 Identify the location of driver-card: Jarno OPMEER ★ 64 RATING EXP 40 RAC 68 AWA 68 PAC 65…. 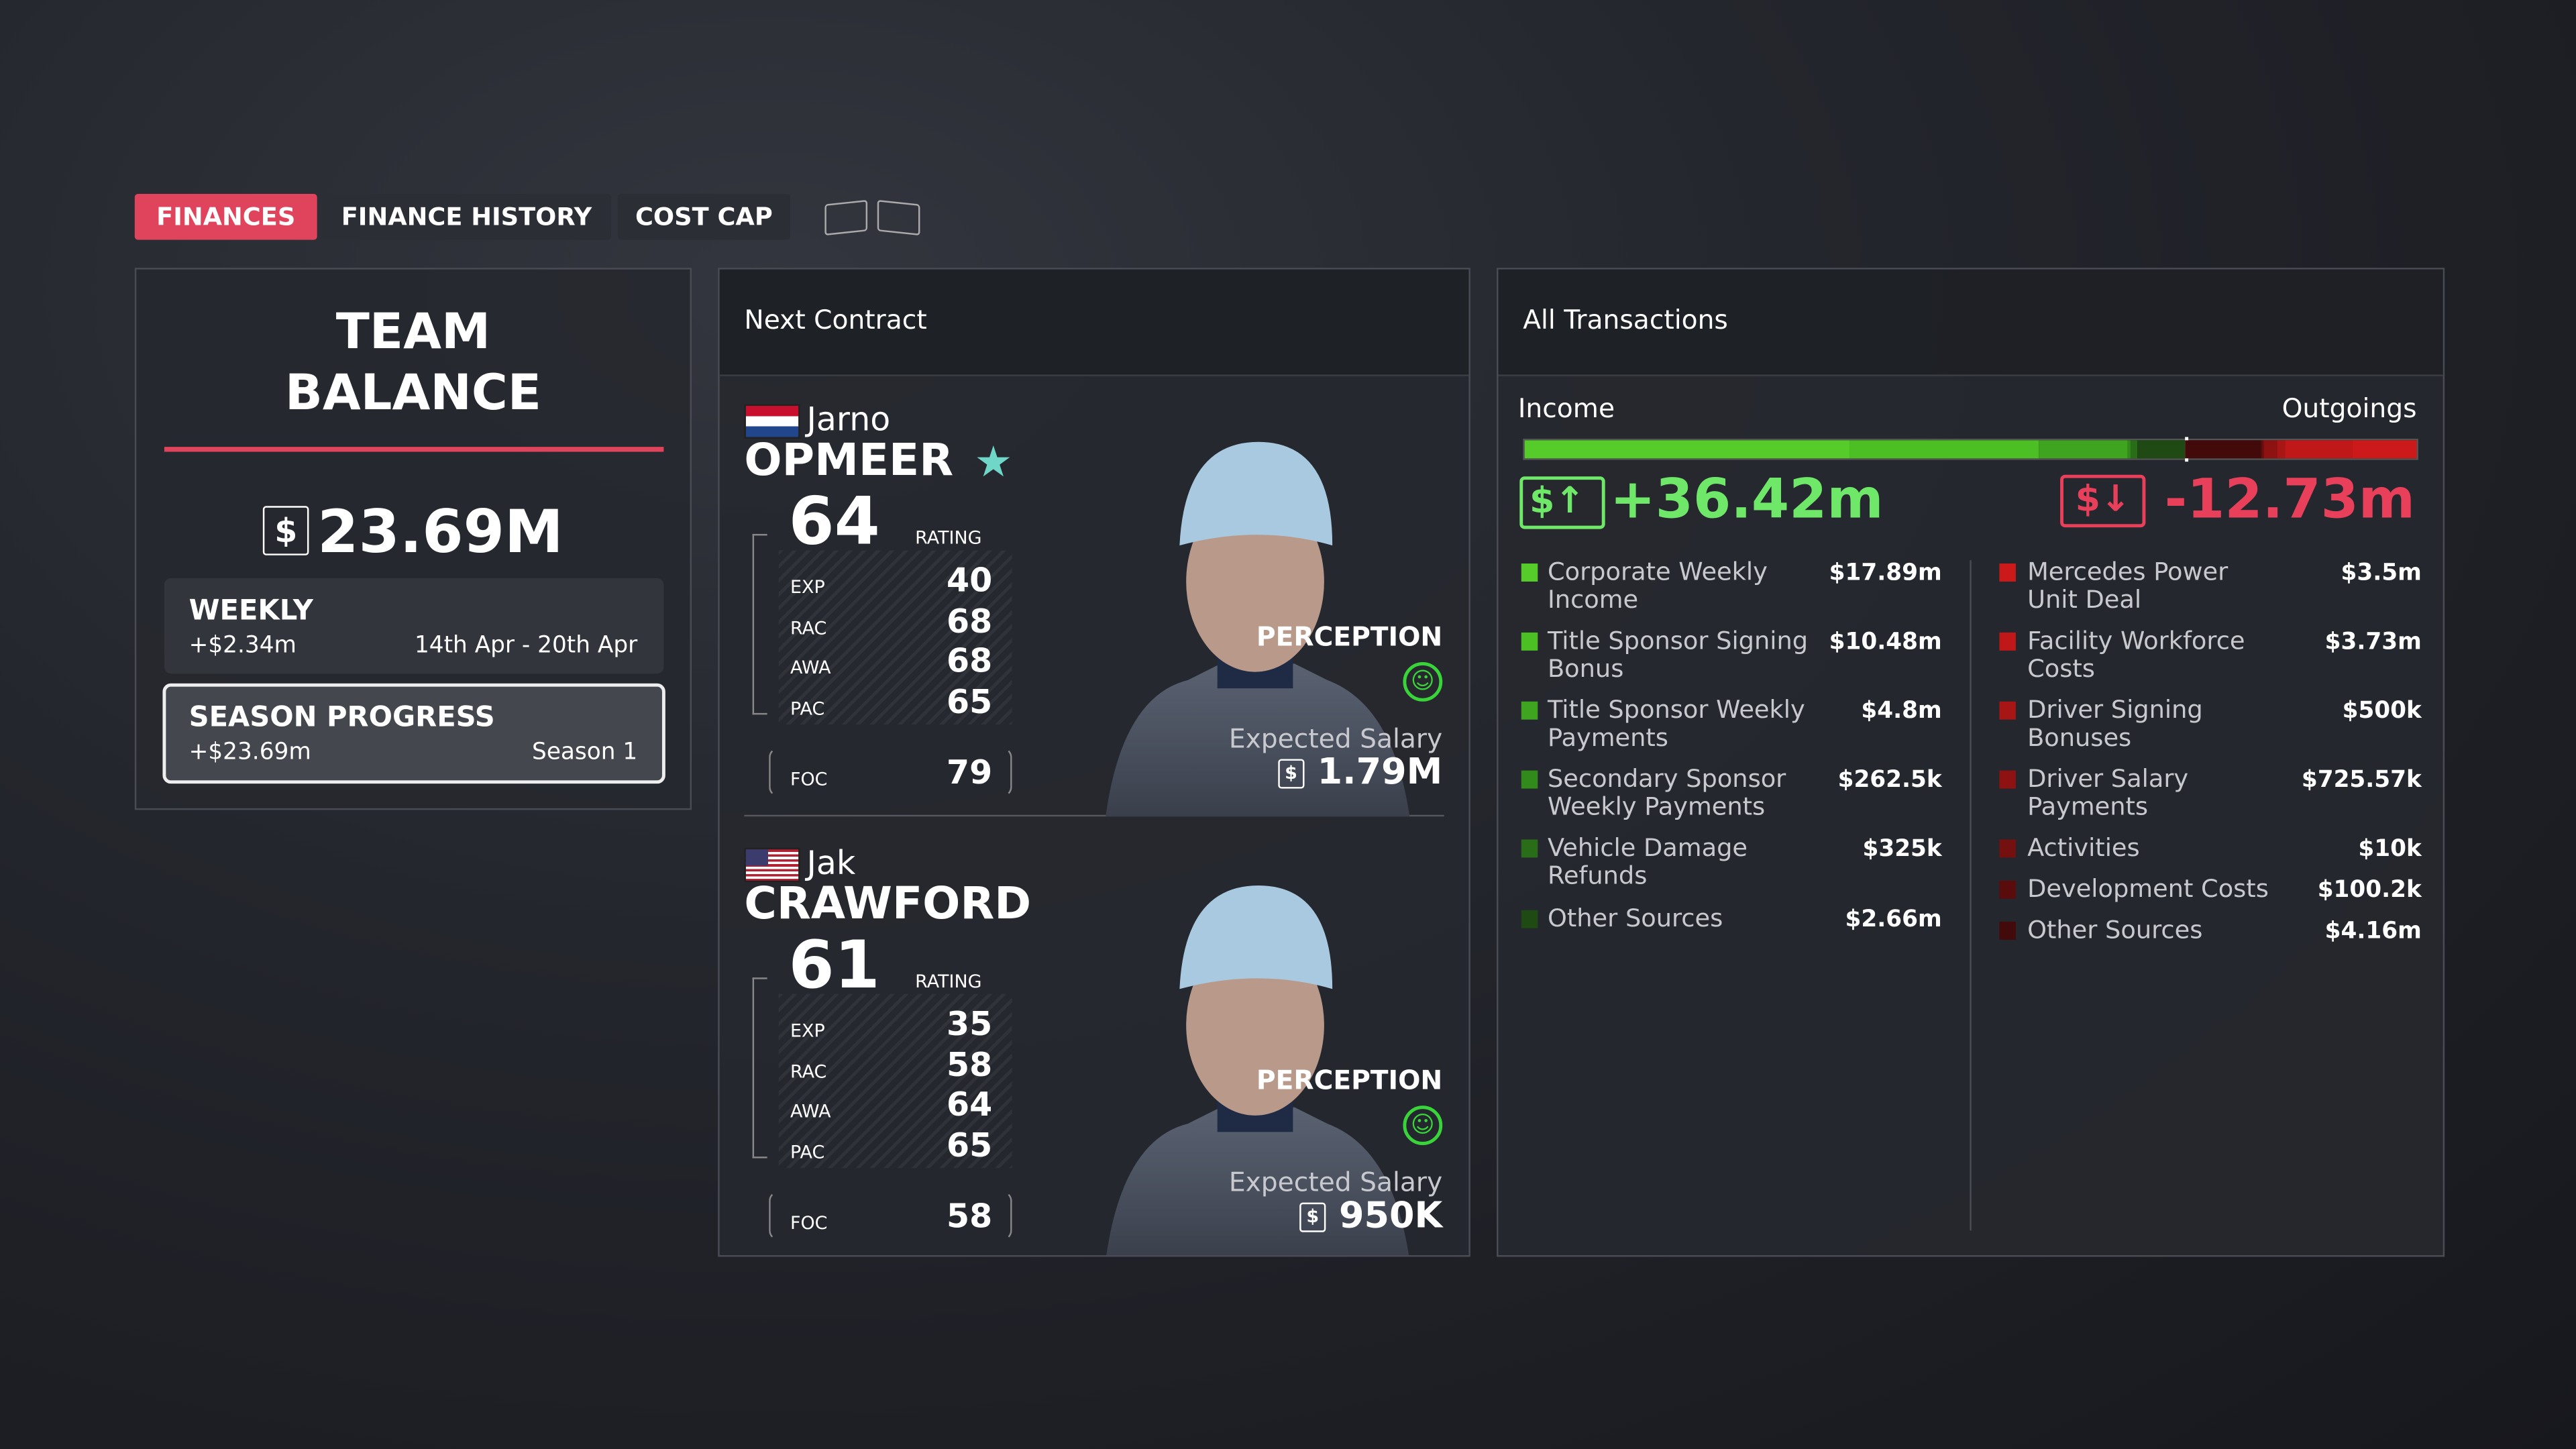
(1094, 596).